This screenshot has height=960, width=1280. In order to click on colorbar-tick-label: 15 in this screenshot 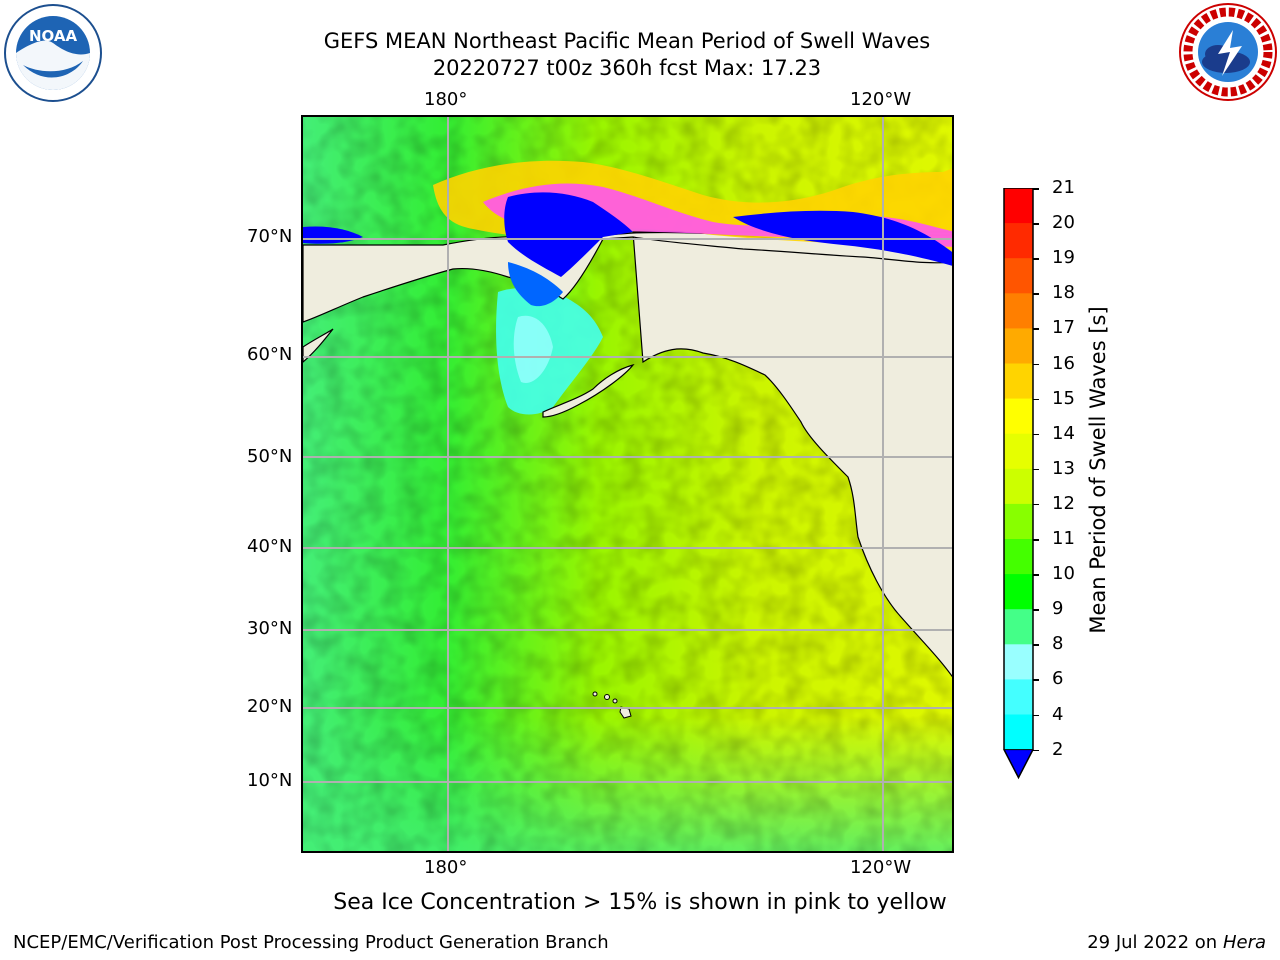, I will do `click(1063, 398)`.